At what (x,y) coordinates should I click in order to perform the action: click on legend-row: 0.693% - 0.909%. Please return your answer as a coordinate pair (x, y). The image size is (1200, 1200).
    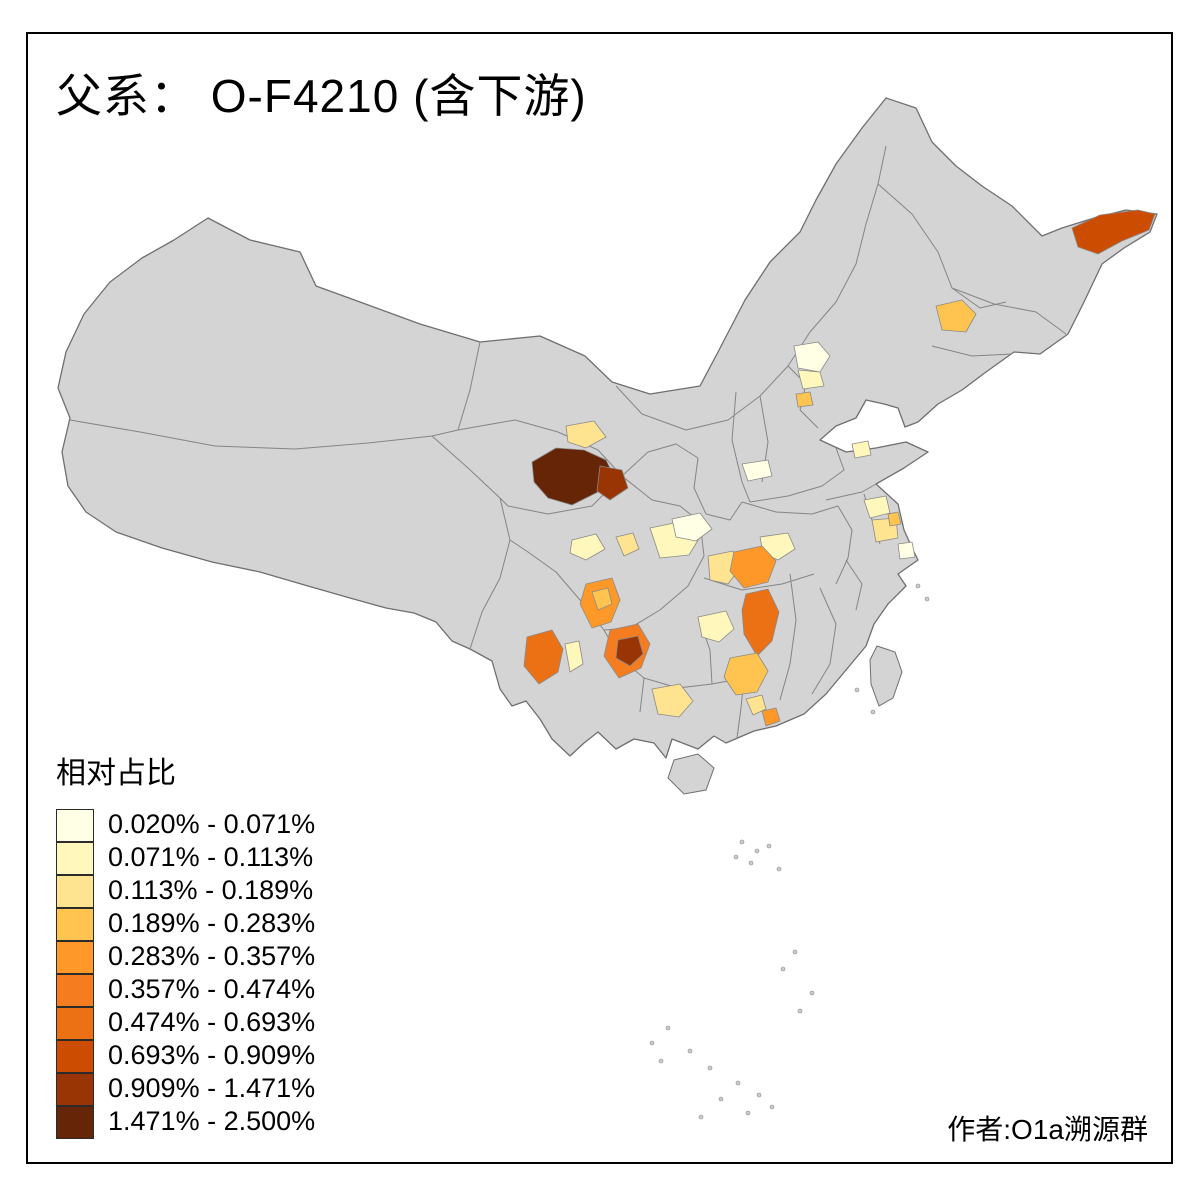
    Looking at the image, I should click on (186, 1056).